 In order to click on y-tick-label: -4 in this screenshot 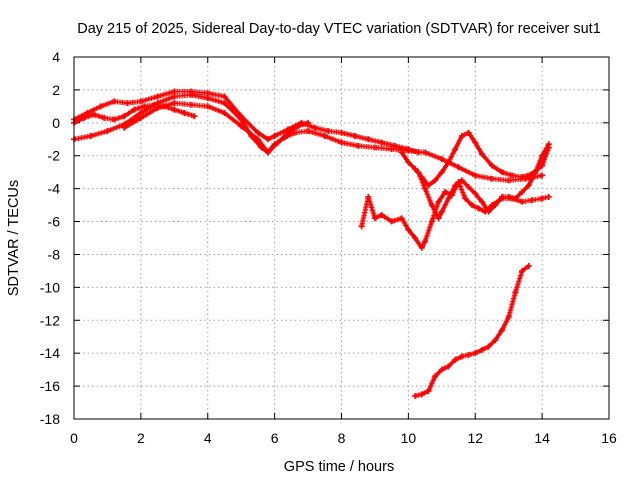, I will do `click(54, 189)`.